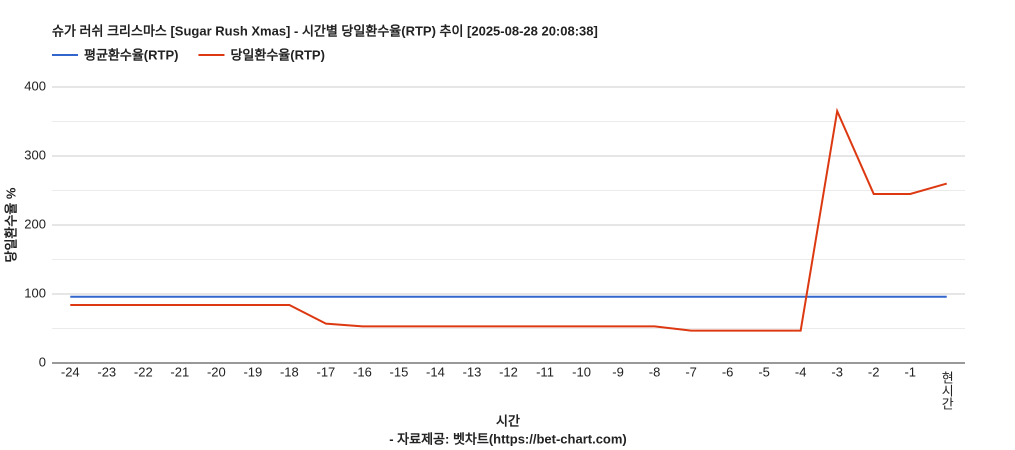 Image resolution: width=1015 pixels, height=450 pixels. What do you see at coordinates (10, 224) in the screenshot?
I see `y-axis-title: 당일환수율 %` at bounding box center [10, 224].